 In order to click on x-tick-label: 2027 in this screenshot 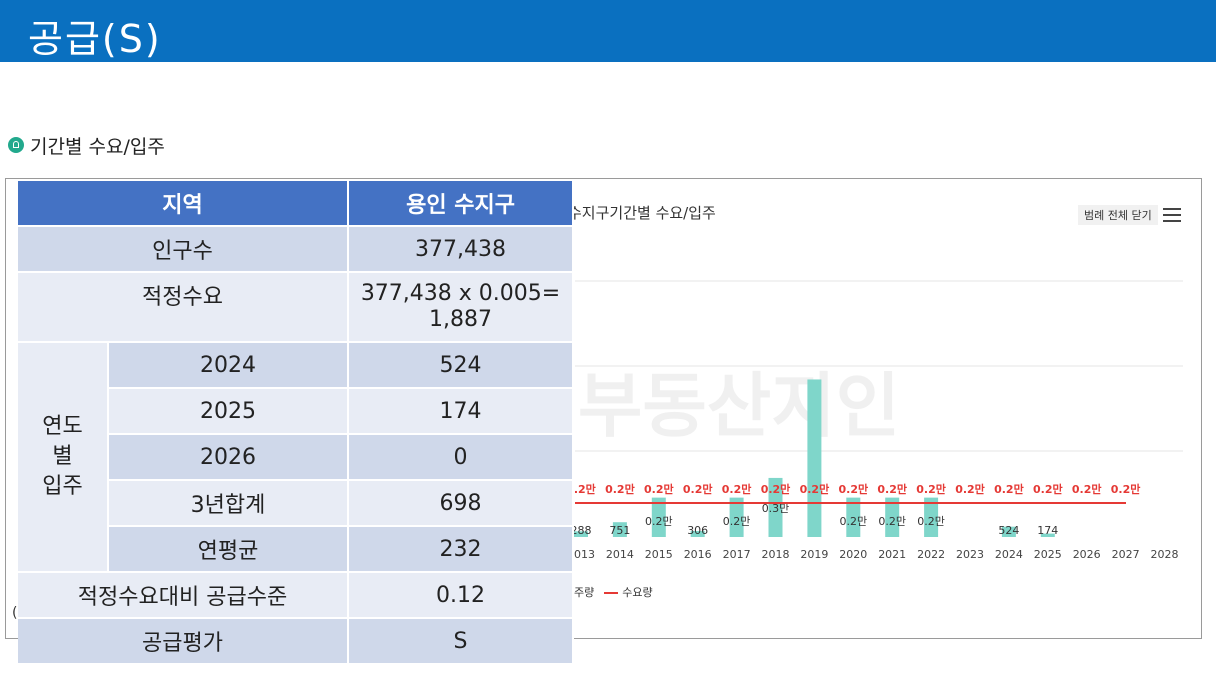, I will do `click(1126, 554)`.